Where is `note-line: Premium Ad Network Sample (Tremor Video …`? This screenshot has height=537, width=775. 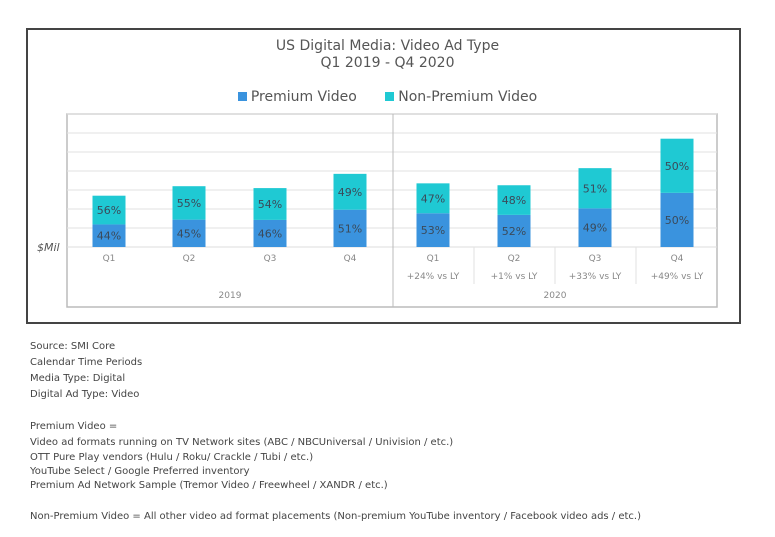
note-line: Premium Ad Network Sample (Tremor Video … is located at coordinates (209, 485).